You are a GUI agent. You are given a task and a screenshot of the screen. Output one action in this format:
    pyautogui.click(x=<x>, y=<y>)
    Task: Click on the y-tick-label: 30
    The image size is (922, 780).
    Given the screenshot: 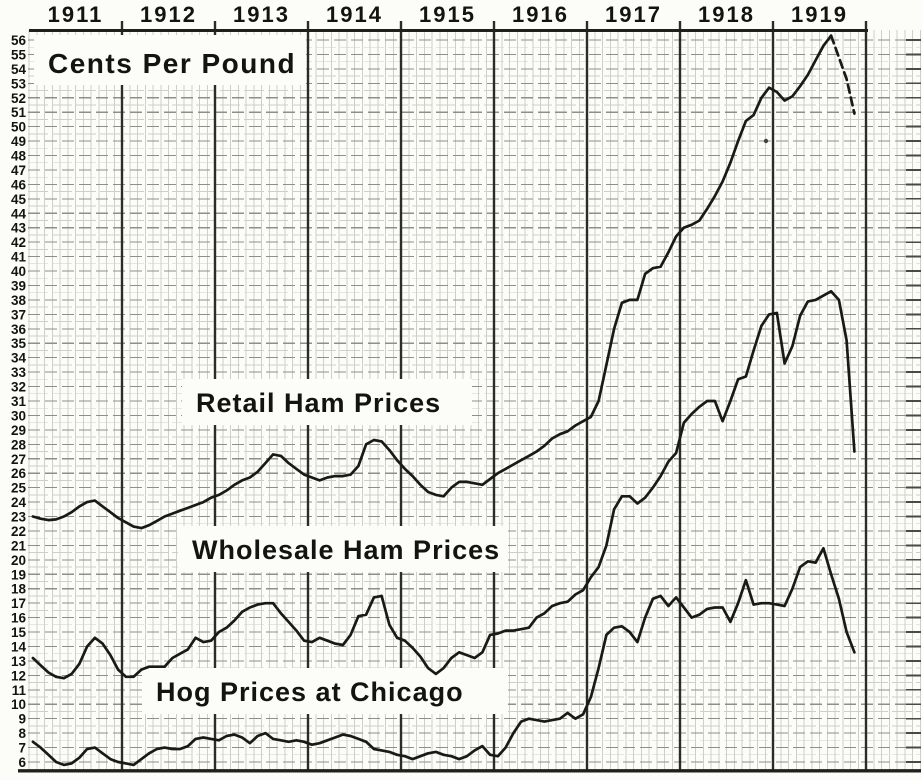 What is the action you would take?
    pyautogui.click(x=18, y=415)
    